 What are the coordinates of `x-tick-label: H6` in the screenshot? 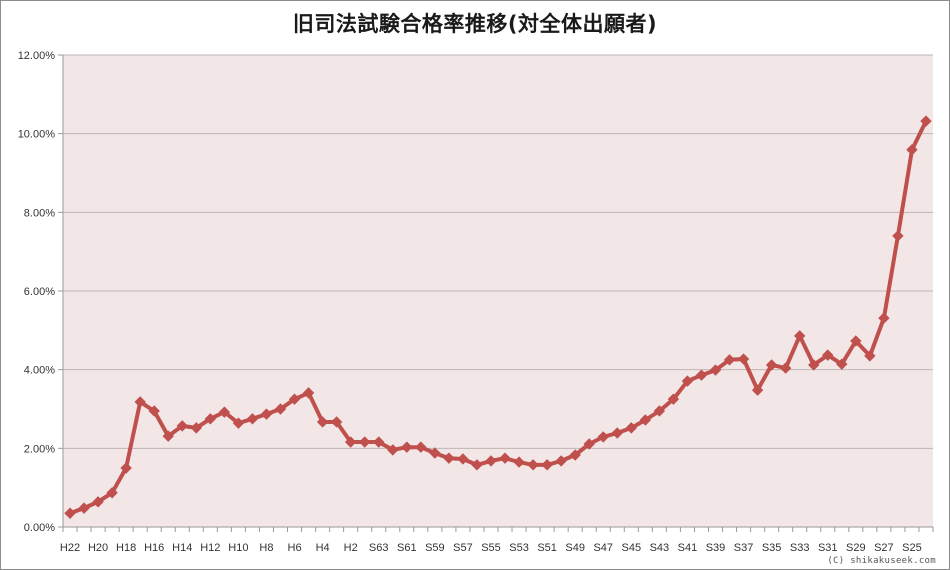 It's located at (295, 548).